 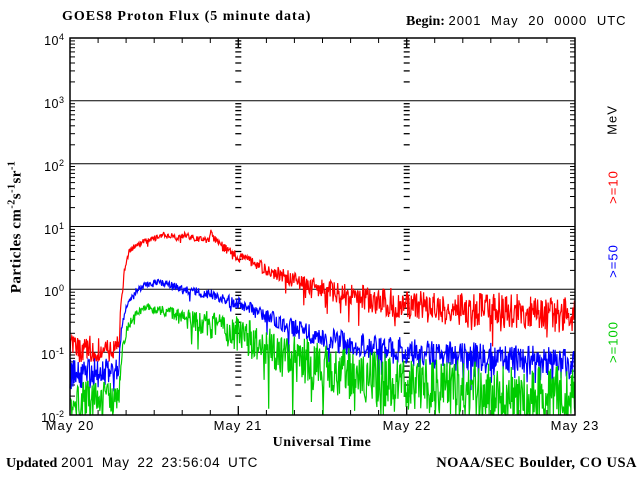 I want to click on y-axis-tick-label: 10¹, so click(x=54, y=229).